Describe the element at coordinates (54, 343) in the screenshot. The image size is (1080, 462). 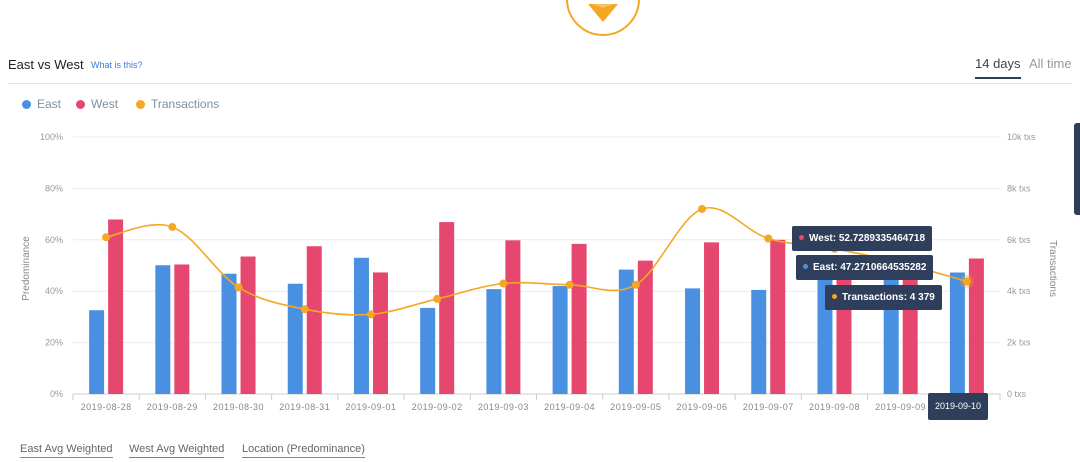
I see `y-tick-label: 20%` at that location.